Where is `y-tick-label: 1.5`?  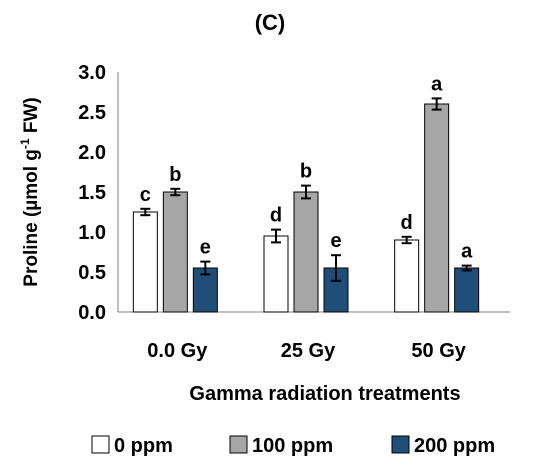
y-tick-label: 1.5 is located at coordinates (92, 193).